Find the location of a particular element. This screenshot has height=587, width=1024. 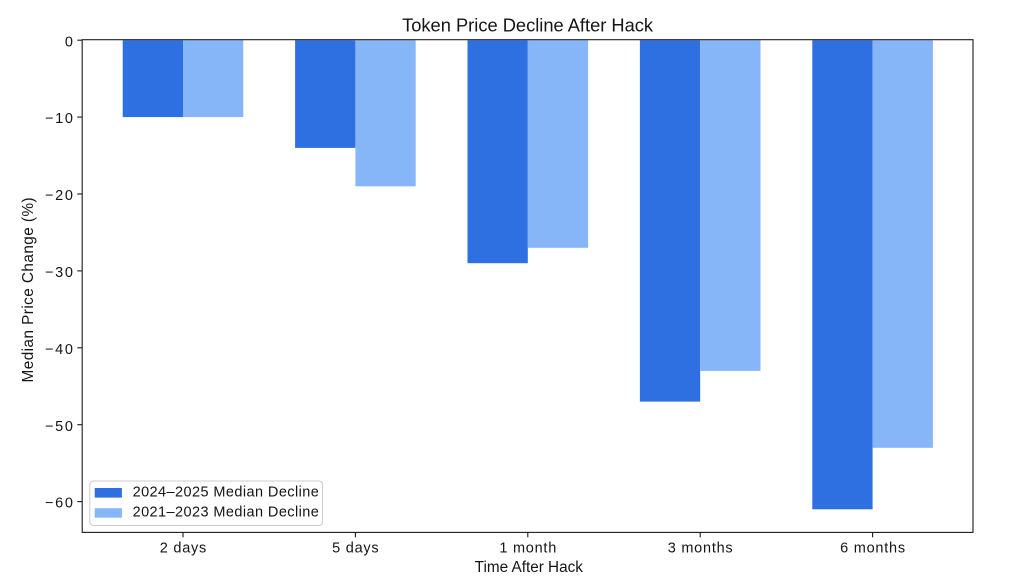

svg-text: Token Price Decline After Hack is located at coordinates (528, 25).